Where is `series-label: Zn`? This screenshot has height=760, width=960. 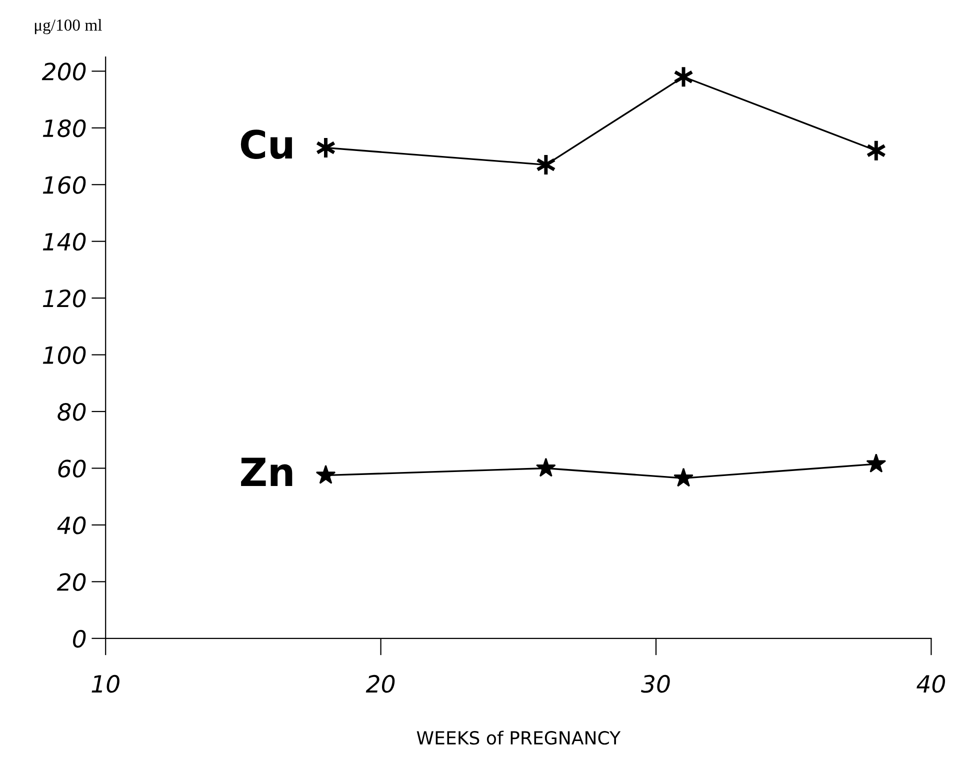 series-label: Zn is located at coordinates (266, 472).